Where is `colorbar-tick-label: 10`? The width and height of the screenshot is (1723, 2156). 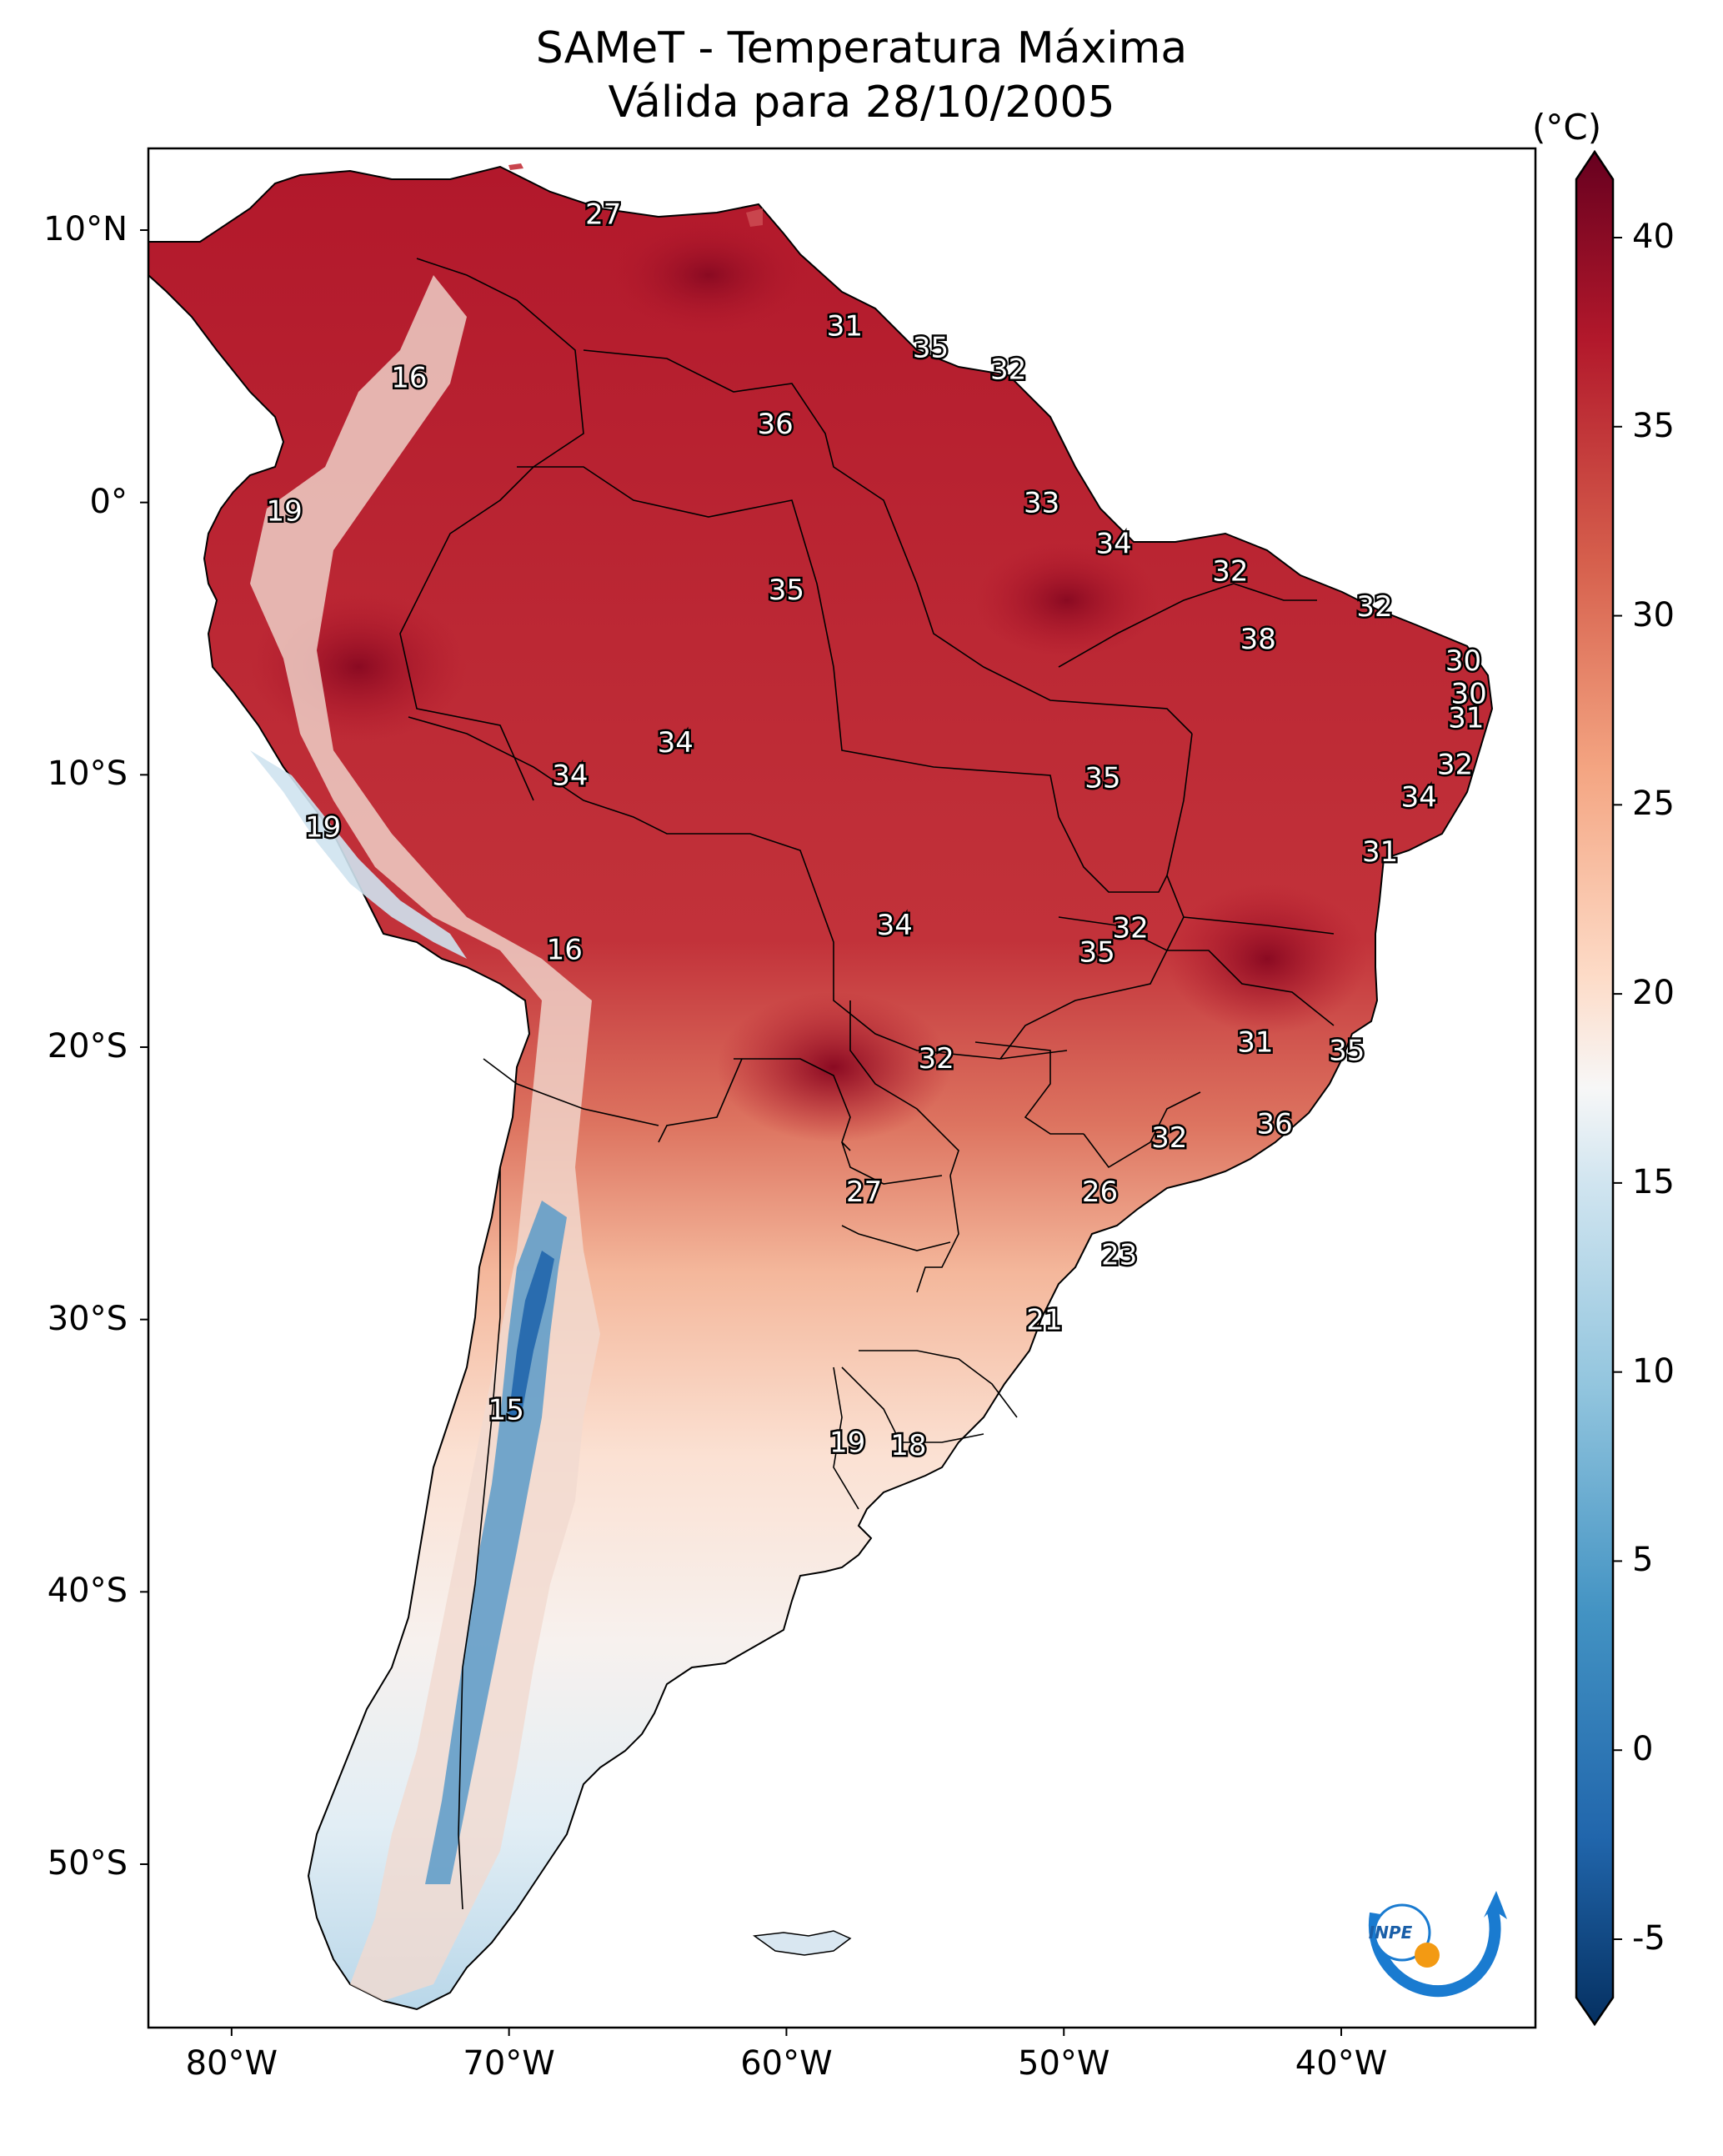
colorbar-tick-label: 10 is located at coordinates (1653, 1371).